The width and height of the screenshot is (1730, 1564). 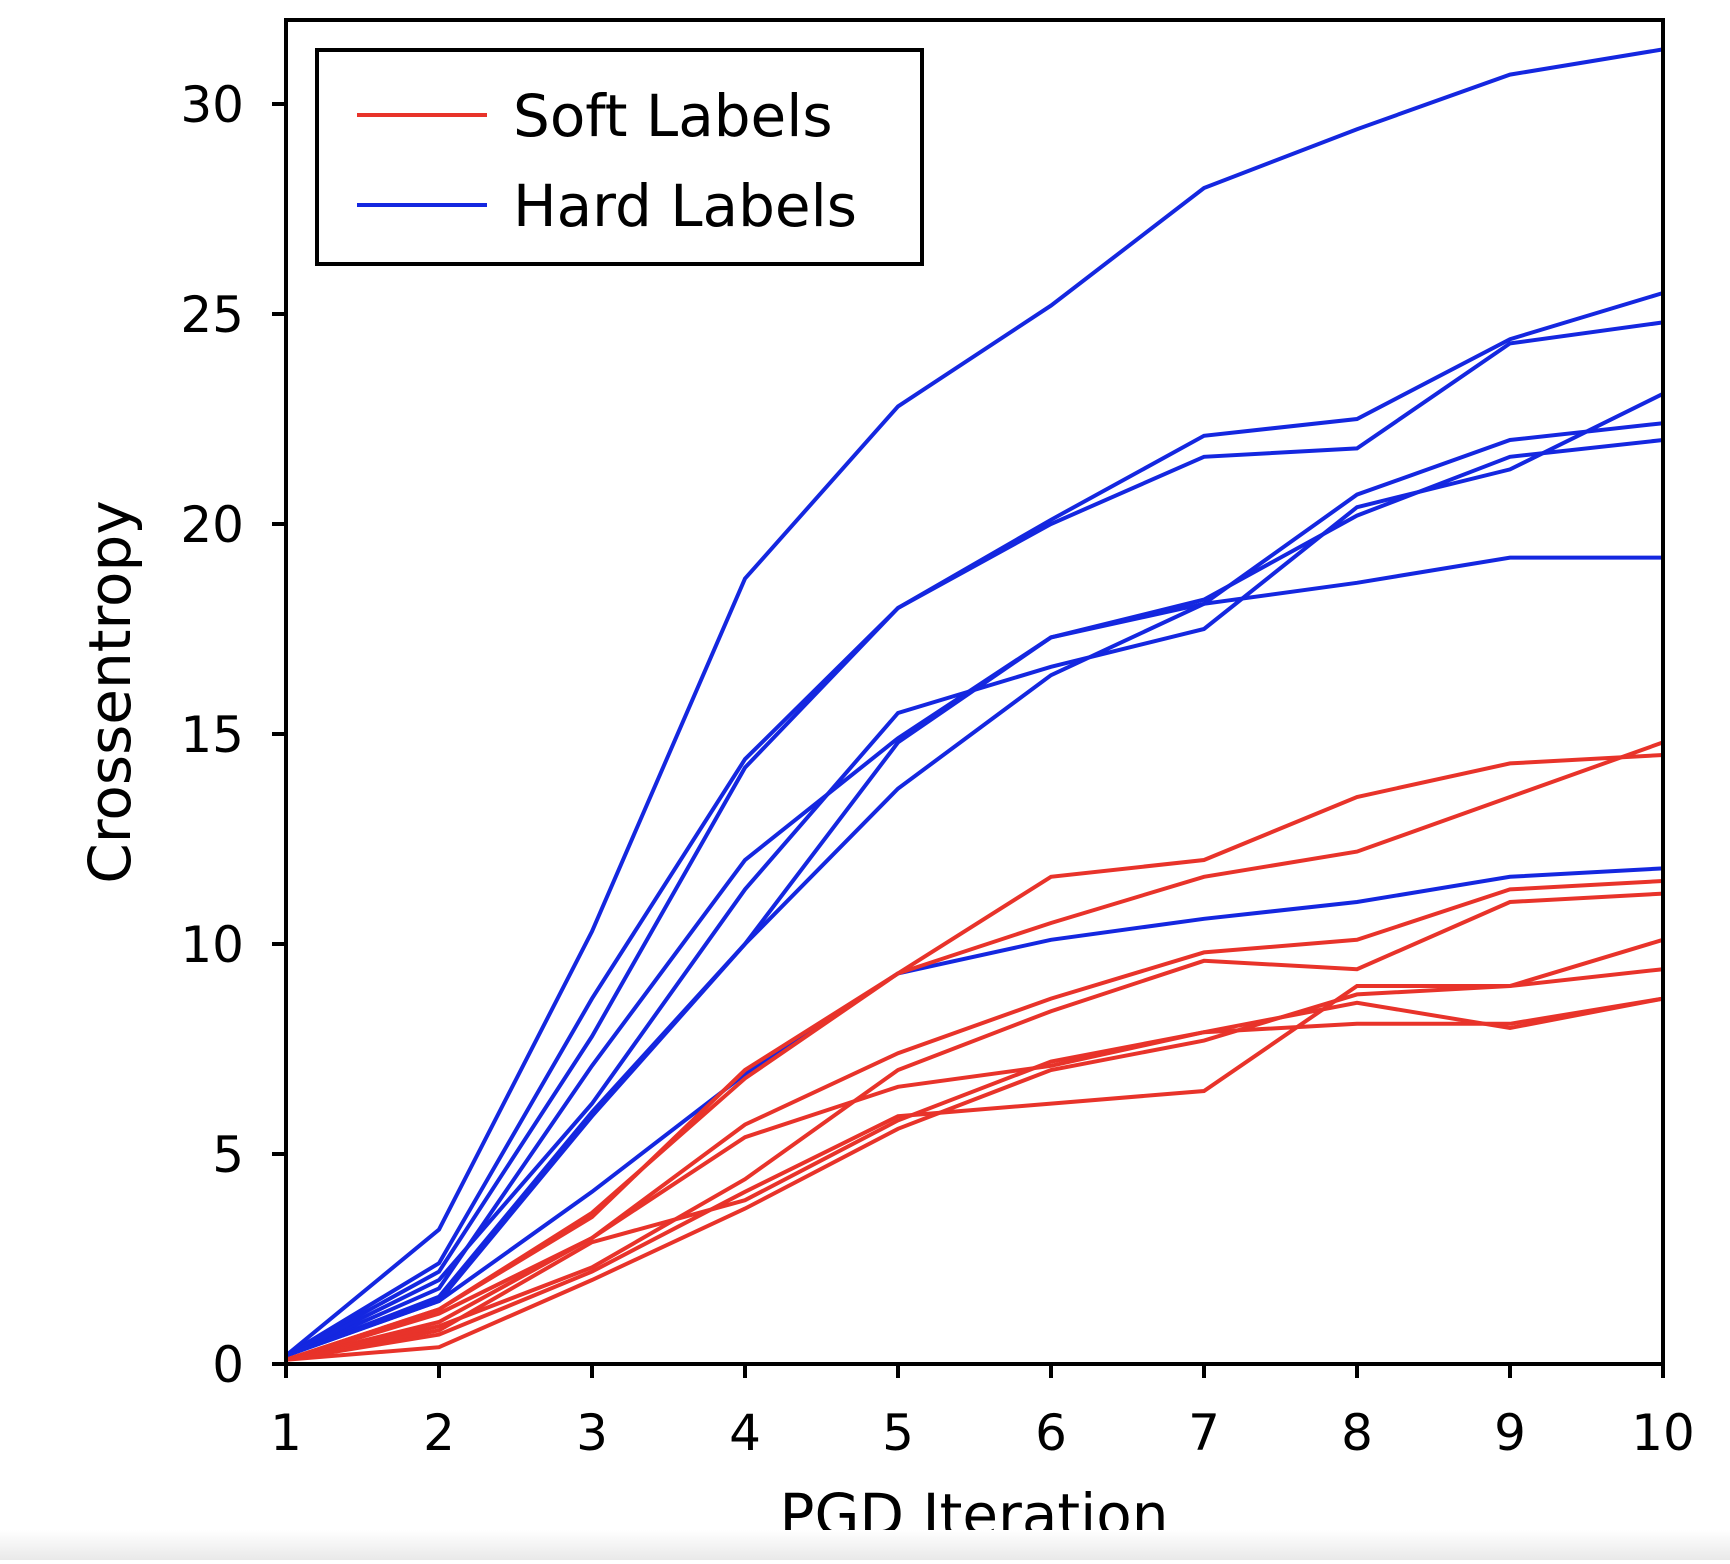 What do you see at coordinates (898, 1433) in the screenshot?
I see `x-tick-label: 5` at bounding box center [898, 1433].